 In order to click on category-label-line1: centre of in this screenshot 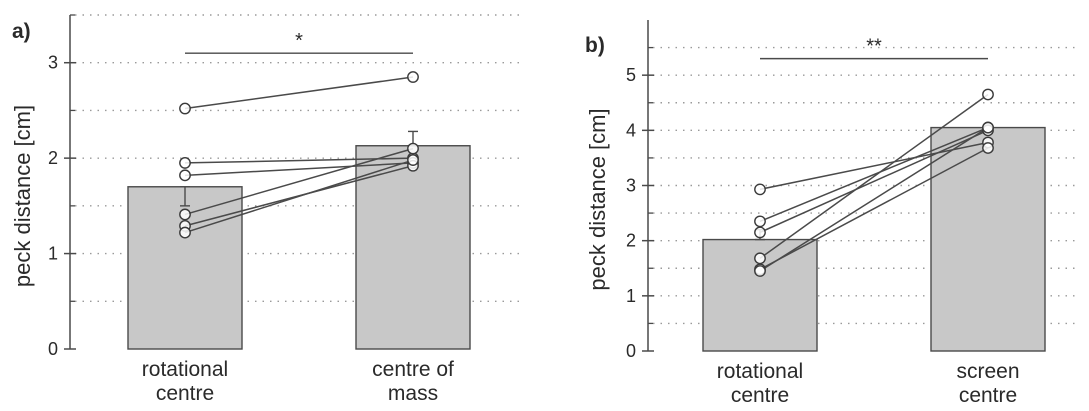, I will do `click(413, 369)`.